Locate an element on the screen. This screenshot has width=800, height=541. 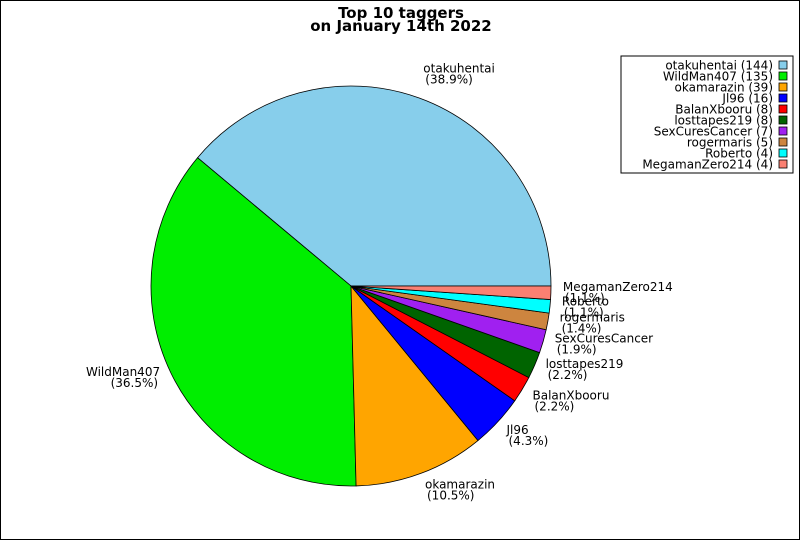
legend-box is located at coordinates (707, 114).